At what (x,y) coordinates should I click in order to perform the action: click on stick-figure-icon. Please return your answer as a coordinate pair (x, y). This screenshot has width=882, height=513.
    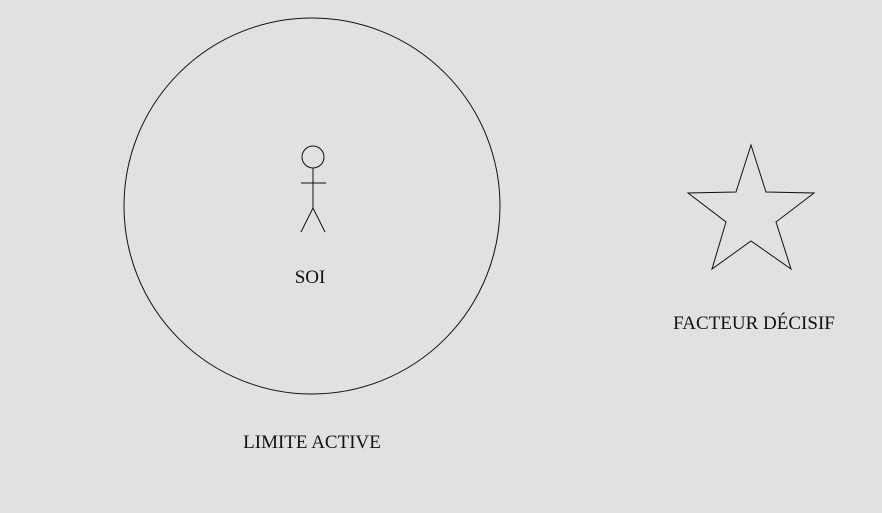
    Looking at the image, I should click on (313, 189).